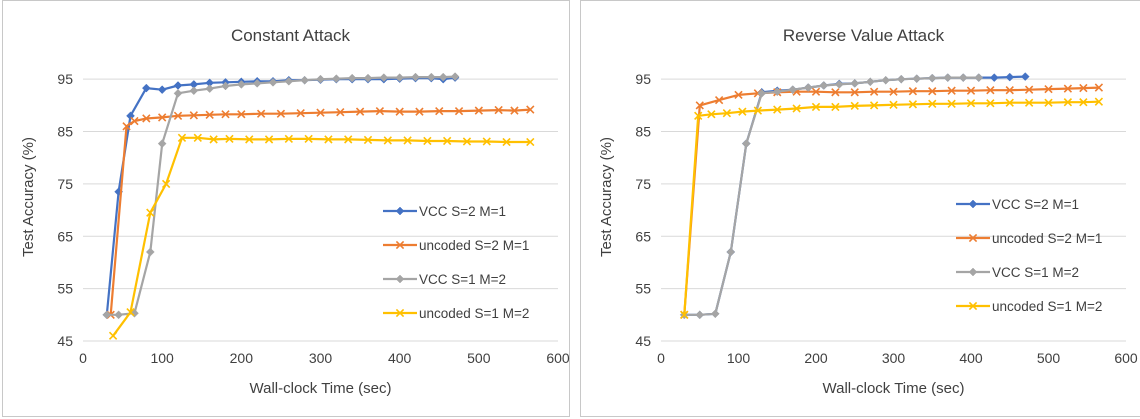 The height and width of the screenshot is (419, 1140). Describe the element at coordinates (474, 245) in the screenshot. I see `legend-label-uncoded-s-2-m-1: uncoded S=2 M=1` at that location.